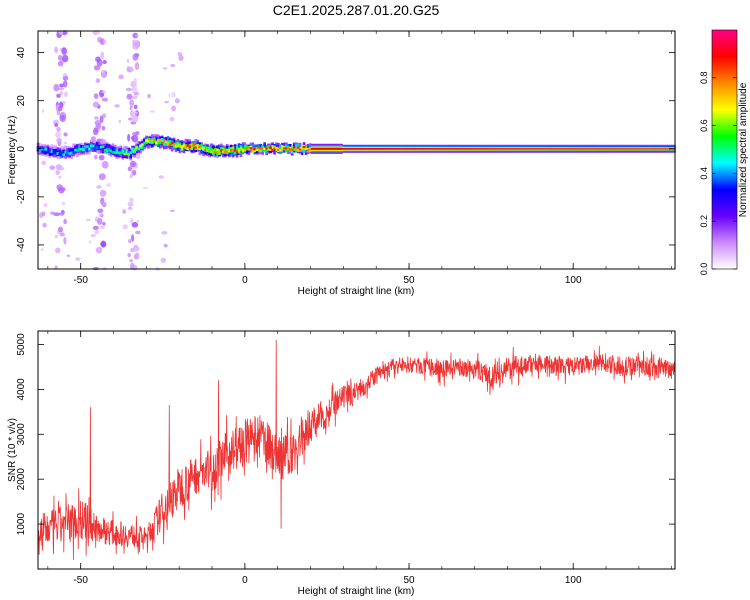  What do you see at coordinates (245, 280) in the screenshot?
I see `spectrogram-x-tick-label: 0` at bounding box center [245, 280].